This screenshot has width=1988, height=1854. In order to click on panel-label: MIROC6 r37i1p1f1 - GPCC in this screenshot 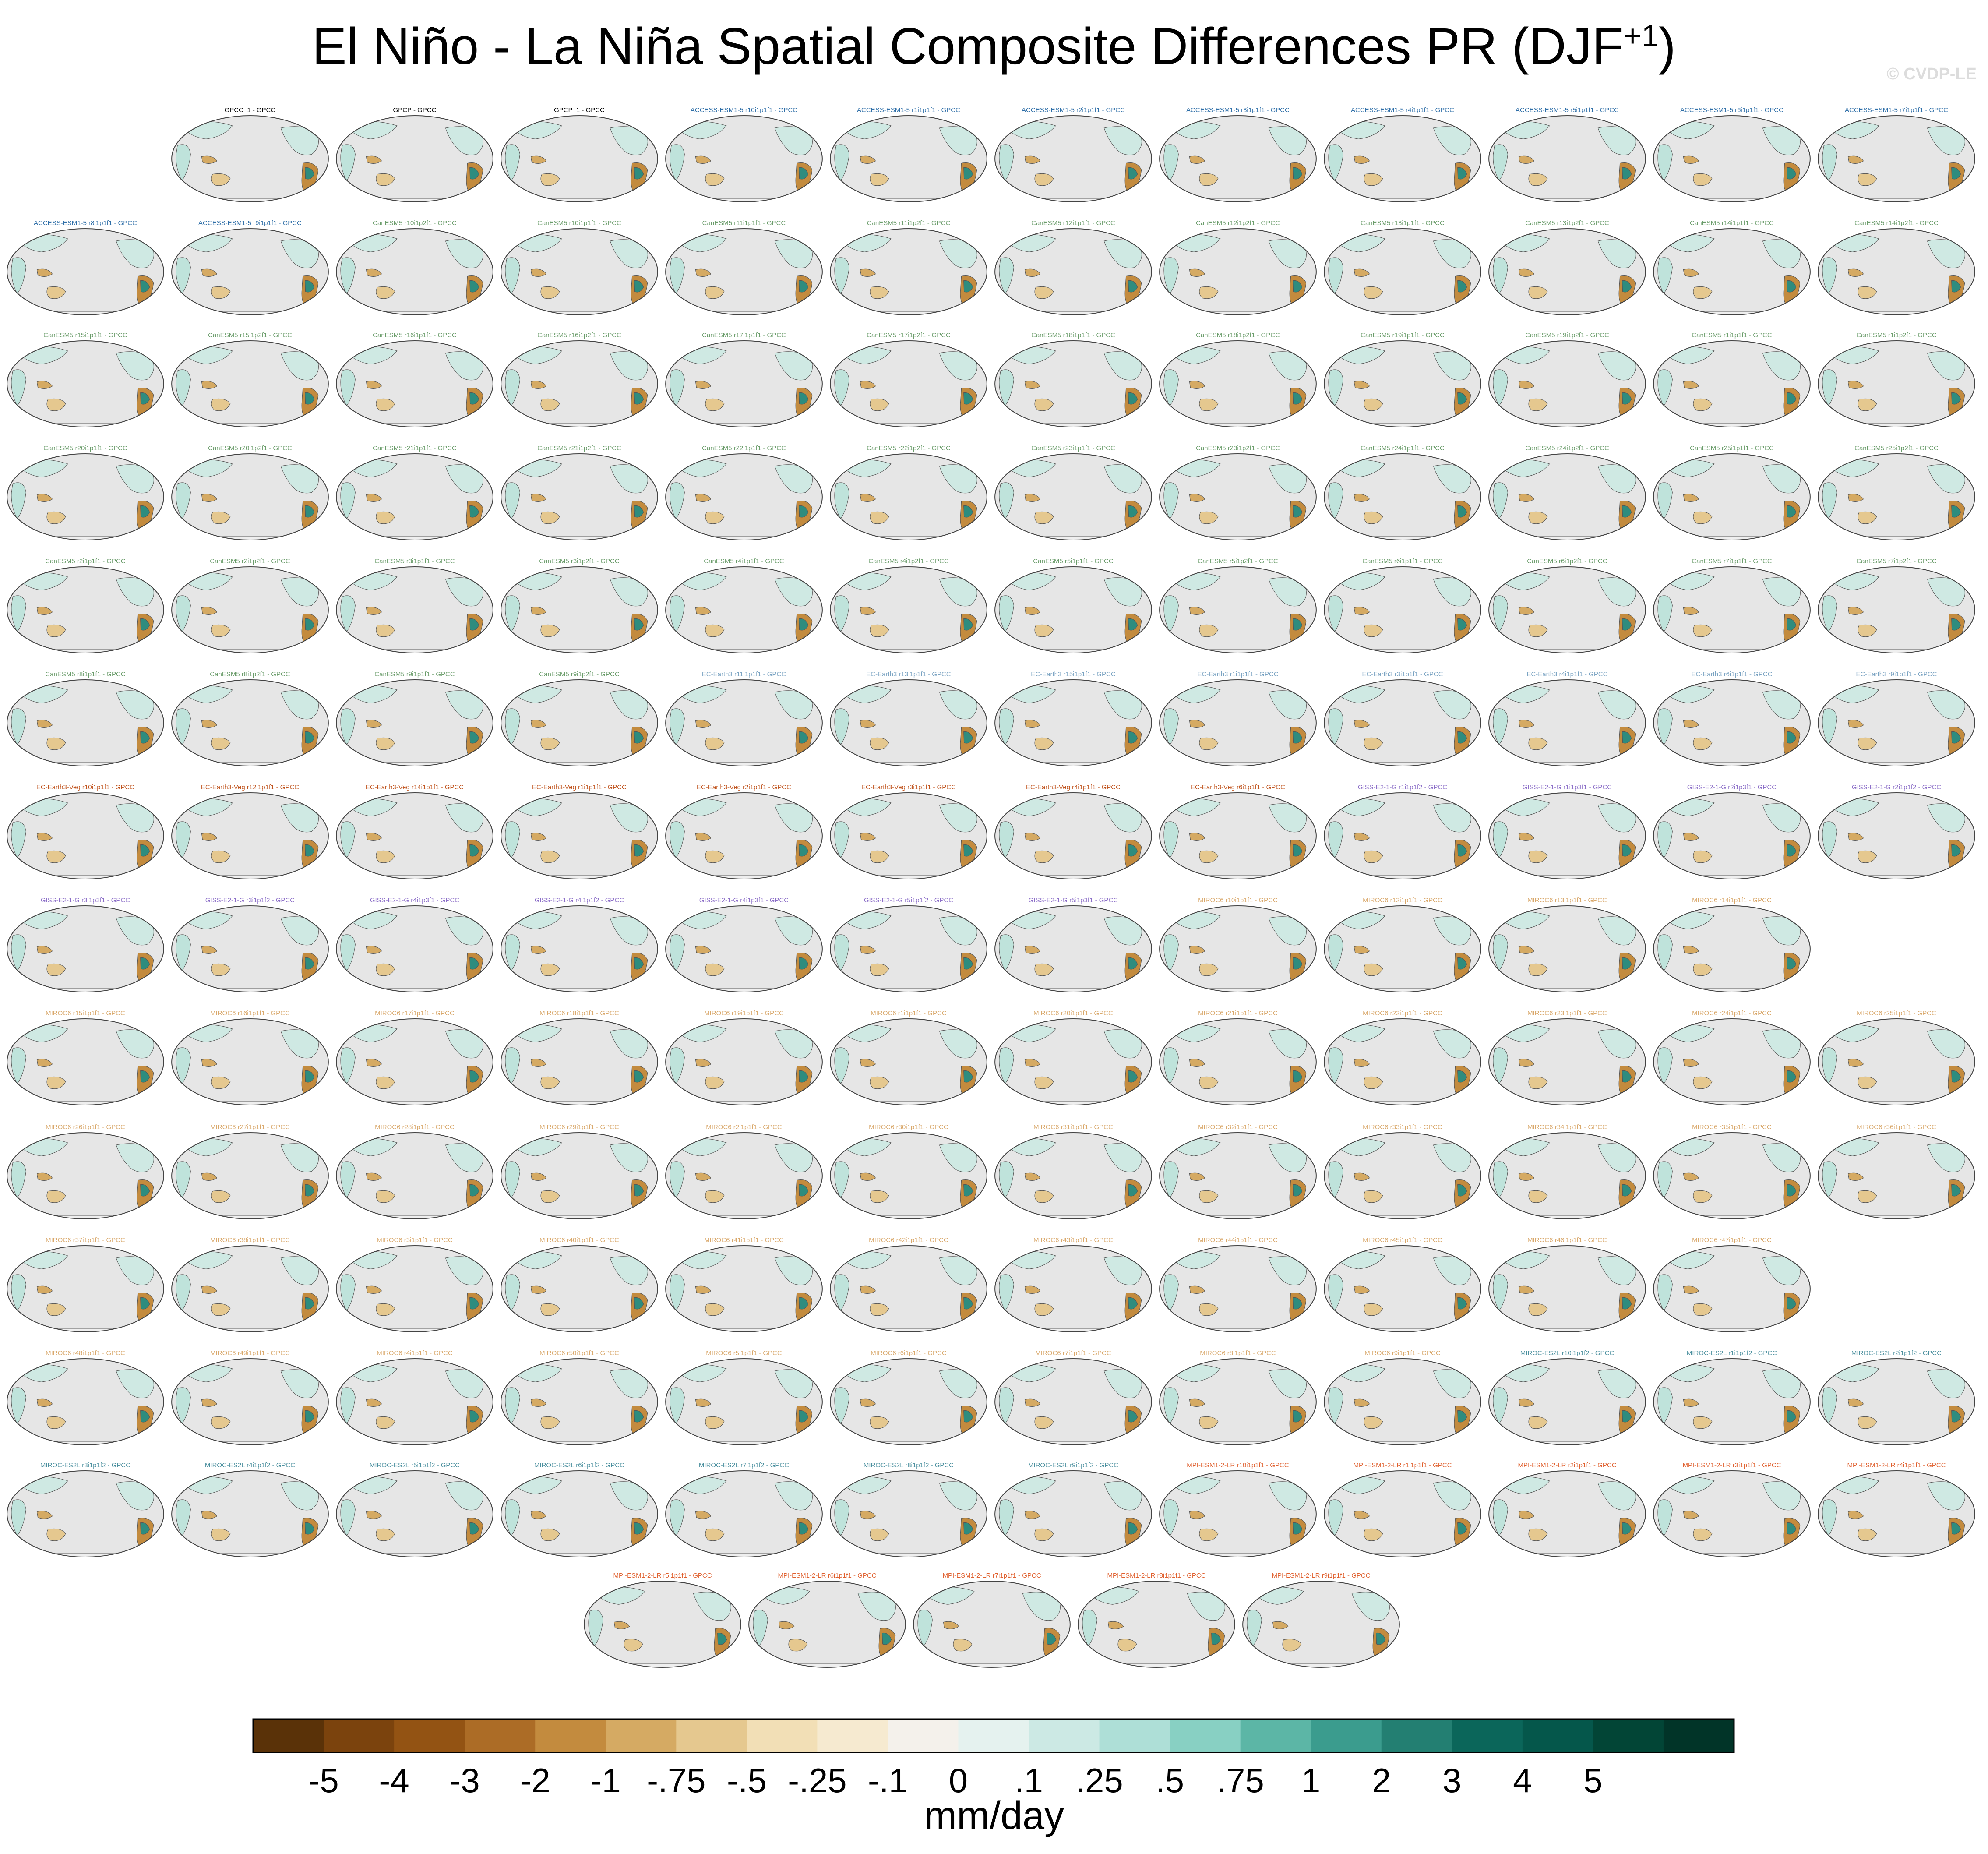, I will do `click(86, 1240)`.